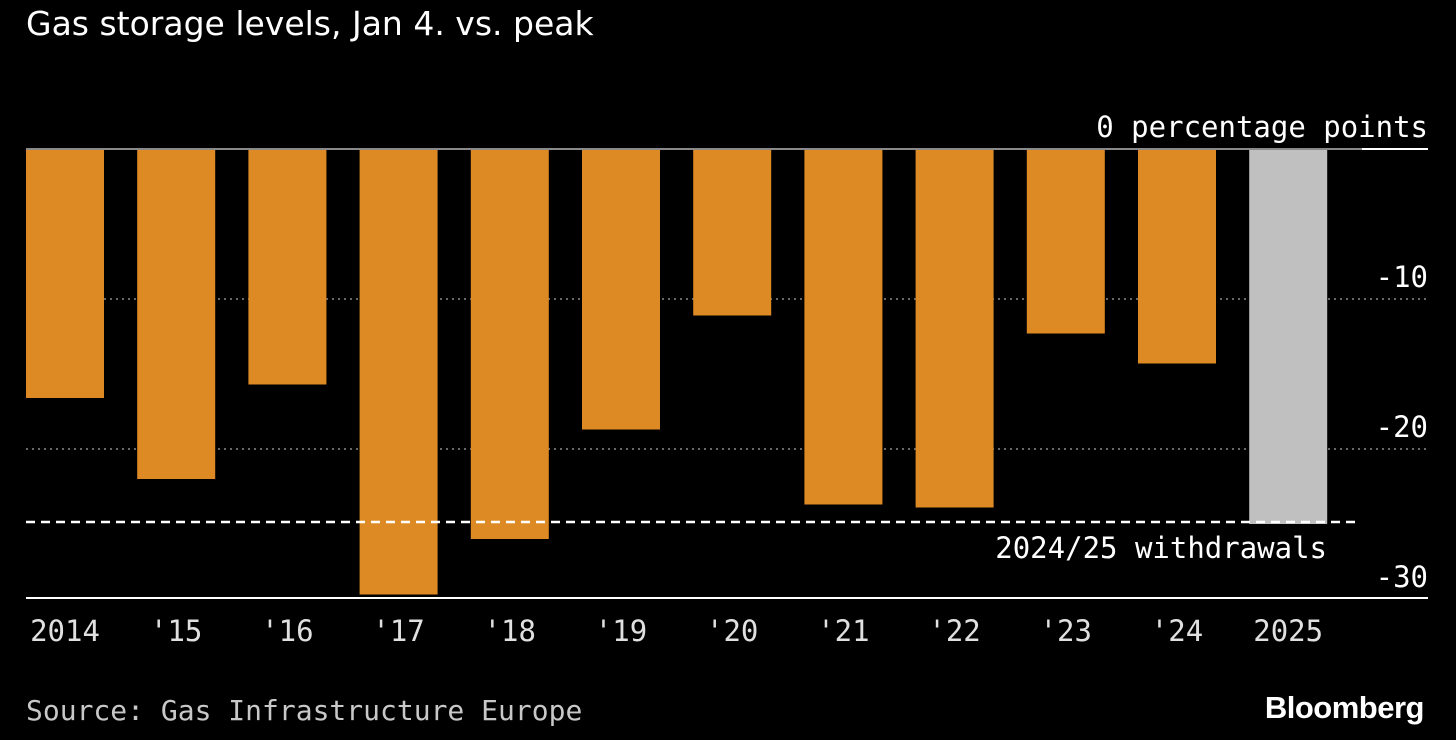 The width and height of the screenshot is (1456, 740). I want to click on source-note: Source: Gas Infrastructure Europe, so click(304, 710).